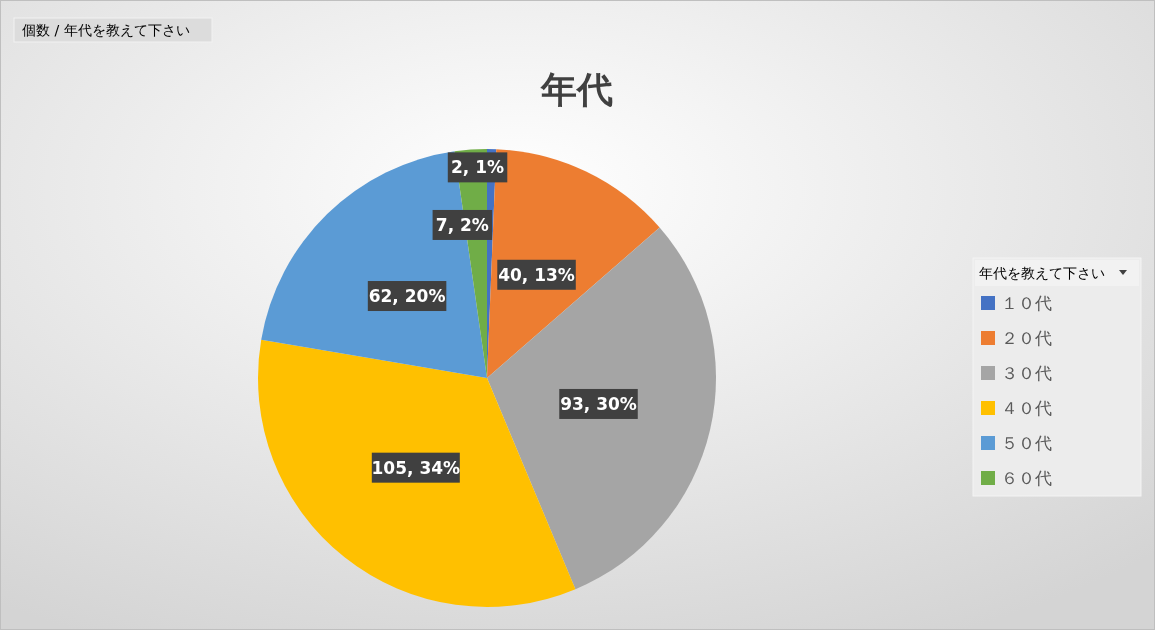  What do you see at coordinates (1026, 373) in the screenshot?
I see `legend-label: ３０代` at bounding box center [1026, 373].